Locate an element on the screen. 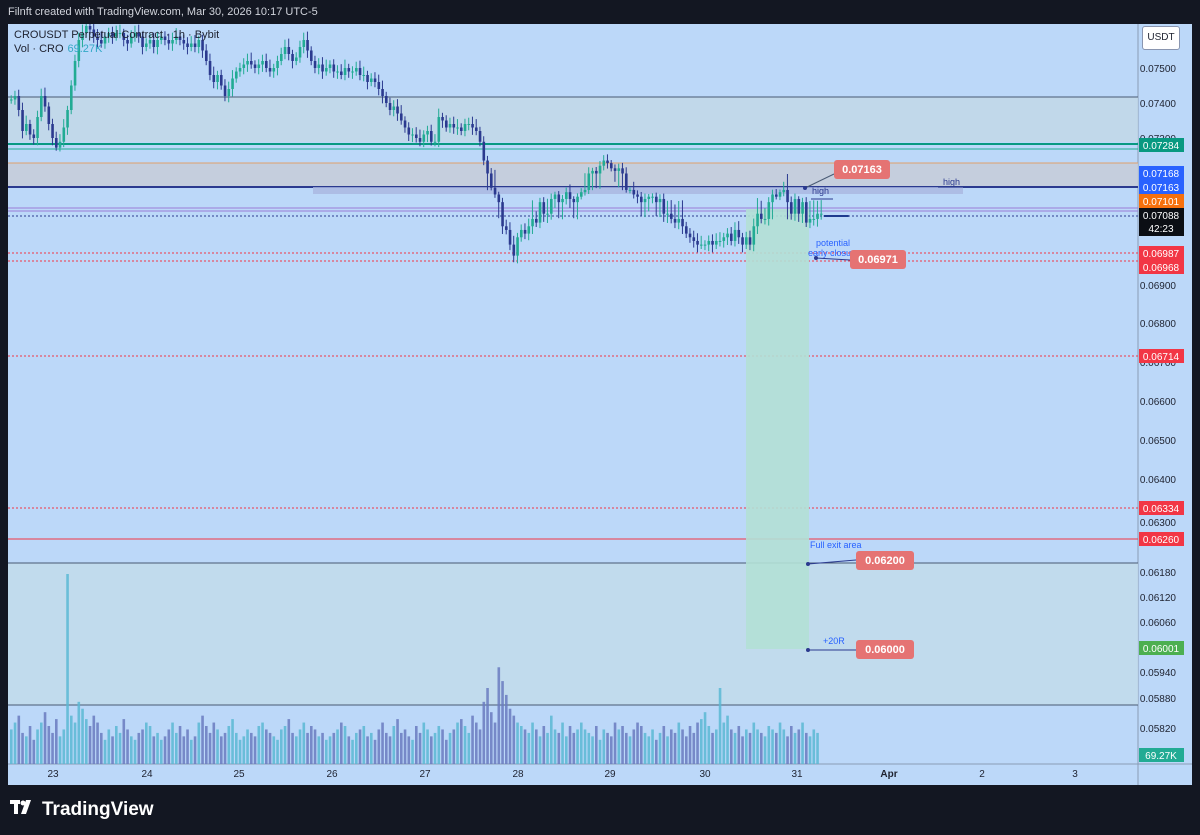 The width and height of the screenshot is (1200, 835). tag-06000: 0.06000 is located at coordinates (885, 649).